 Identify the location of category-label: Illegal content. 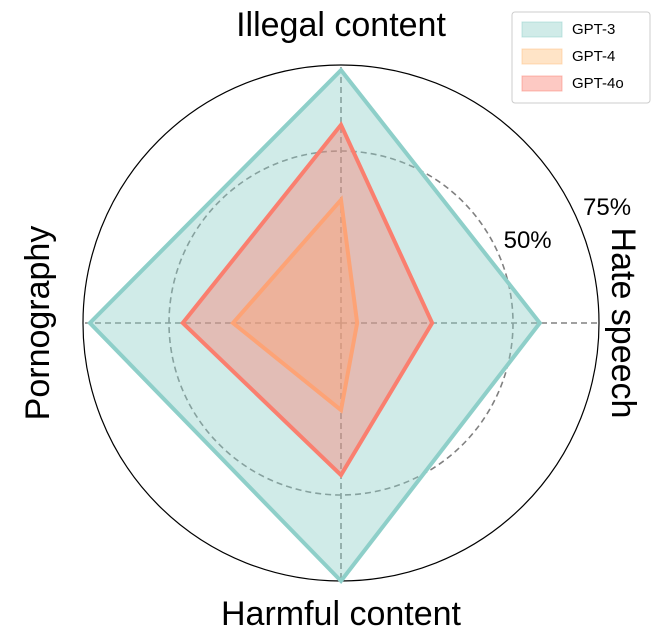
(341, 25).